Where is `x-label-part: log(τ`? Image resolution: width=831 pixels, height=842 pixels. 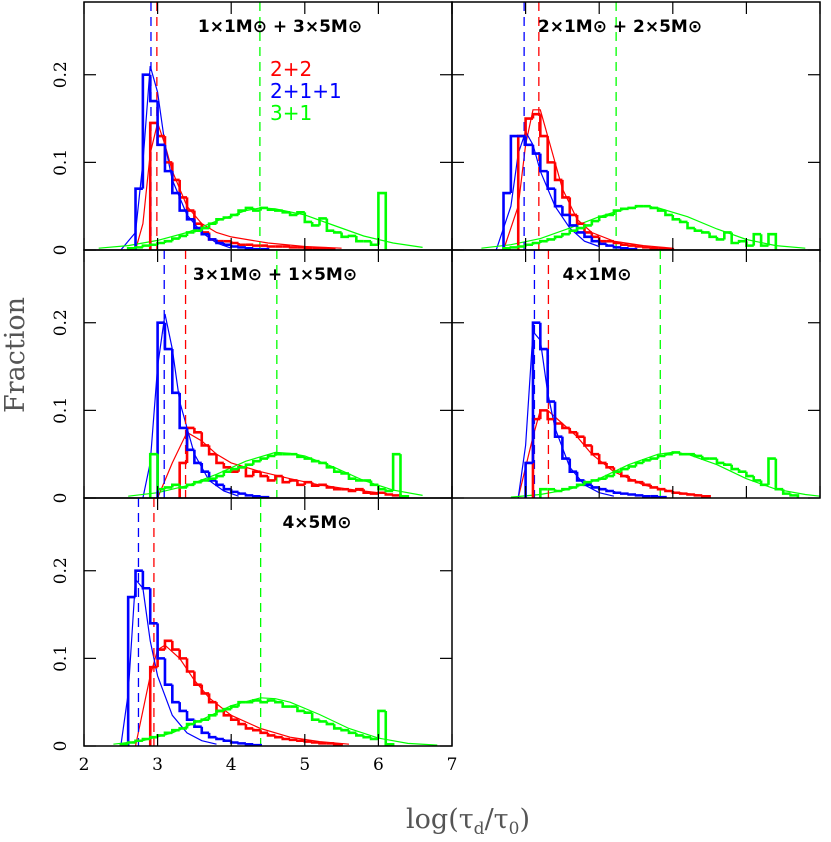
x-label-part: log(τ is located at coordinates (440, 819).